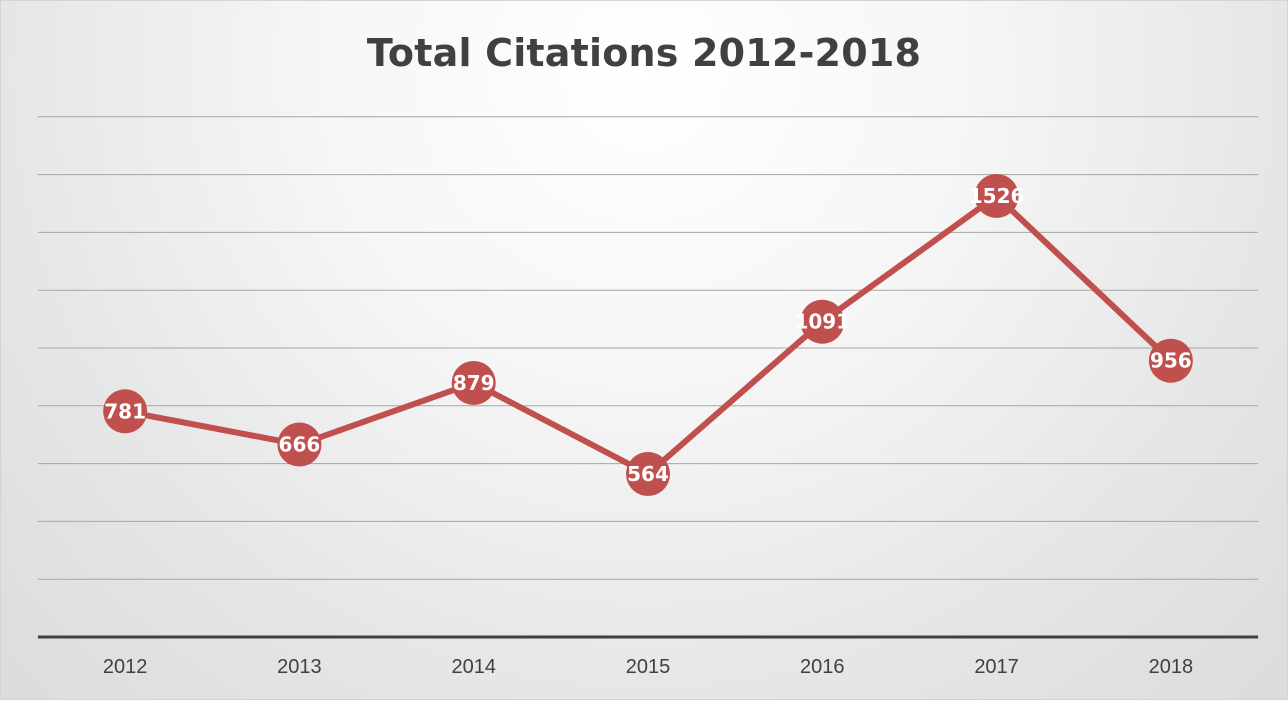  Describe the element at coordinates (1171, 667) in the screenshot. I see `x-tick-label: 2018` at that location.